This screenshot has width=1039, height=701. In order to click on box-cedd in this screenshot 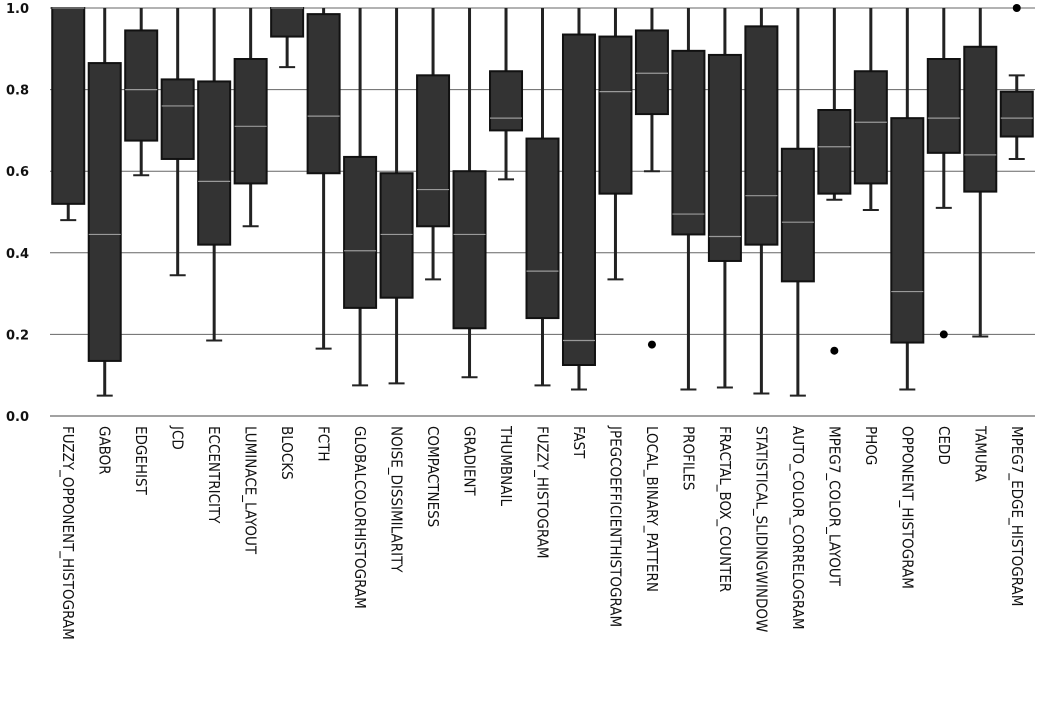, I will do `click(943, 173)`.